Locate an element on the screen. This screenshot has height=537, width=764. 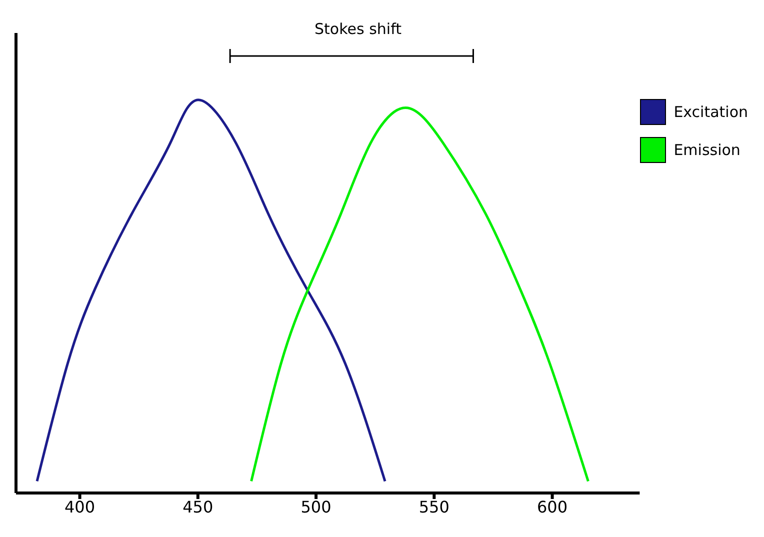
text: Stokes shift is located at coordinates (358, 29).